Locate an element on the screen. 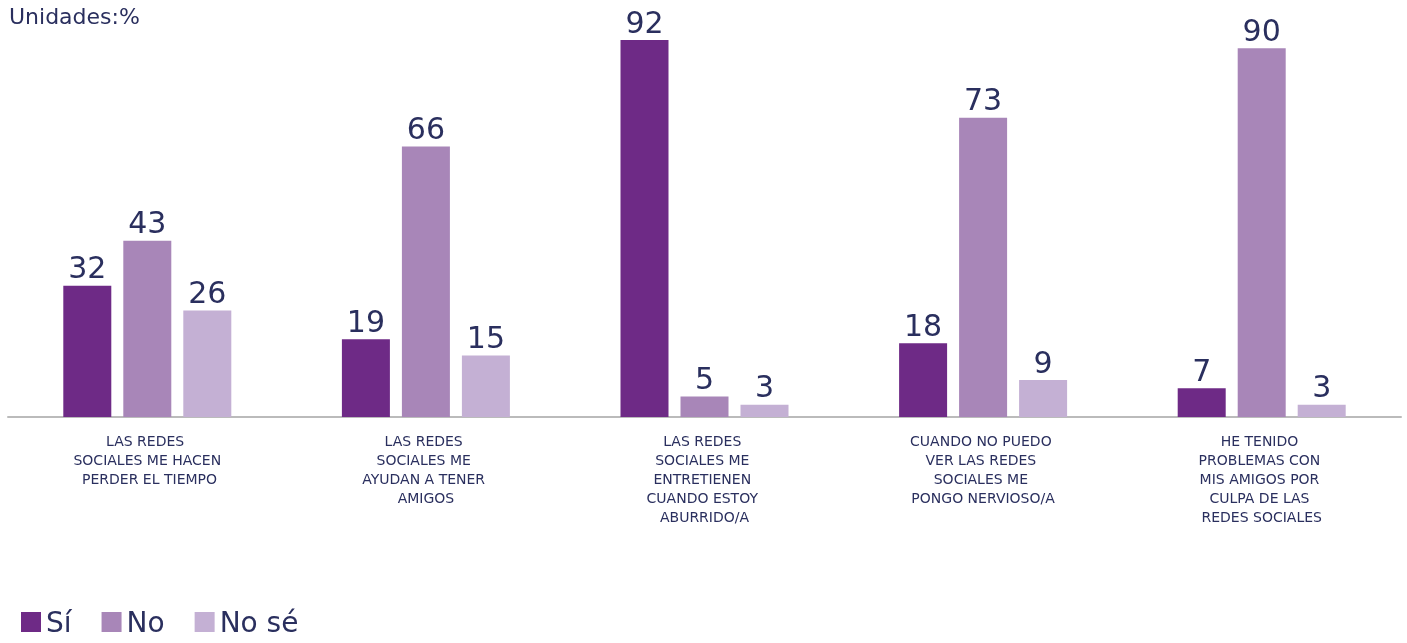 The height and width of the screenshot is (643, 1407). x-tick-label: LAS REDES SOCIALES ME ENTRETIENEN CUANDO ESTOY ABURRIDO/A is located at coordinates (704, 478).